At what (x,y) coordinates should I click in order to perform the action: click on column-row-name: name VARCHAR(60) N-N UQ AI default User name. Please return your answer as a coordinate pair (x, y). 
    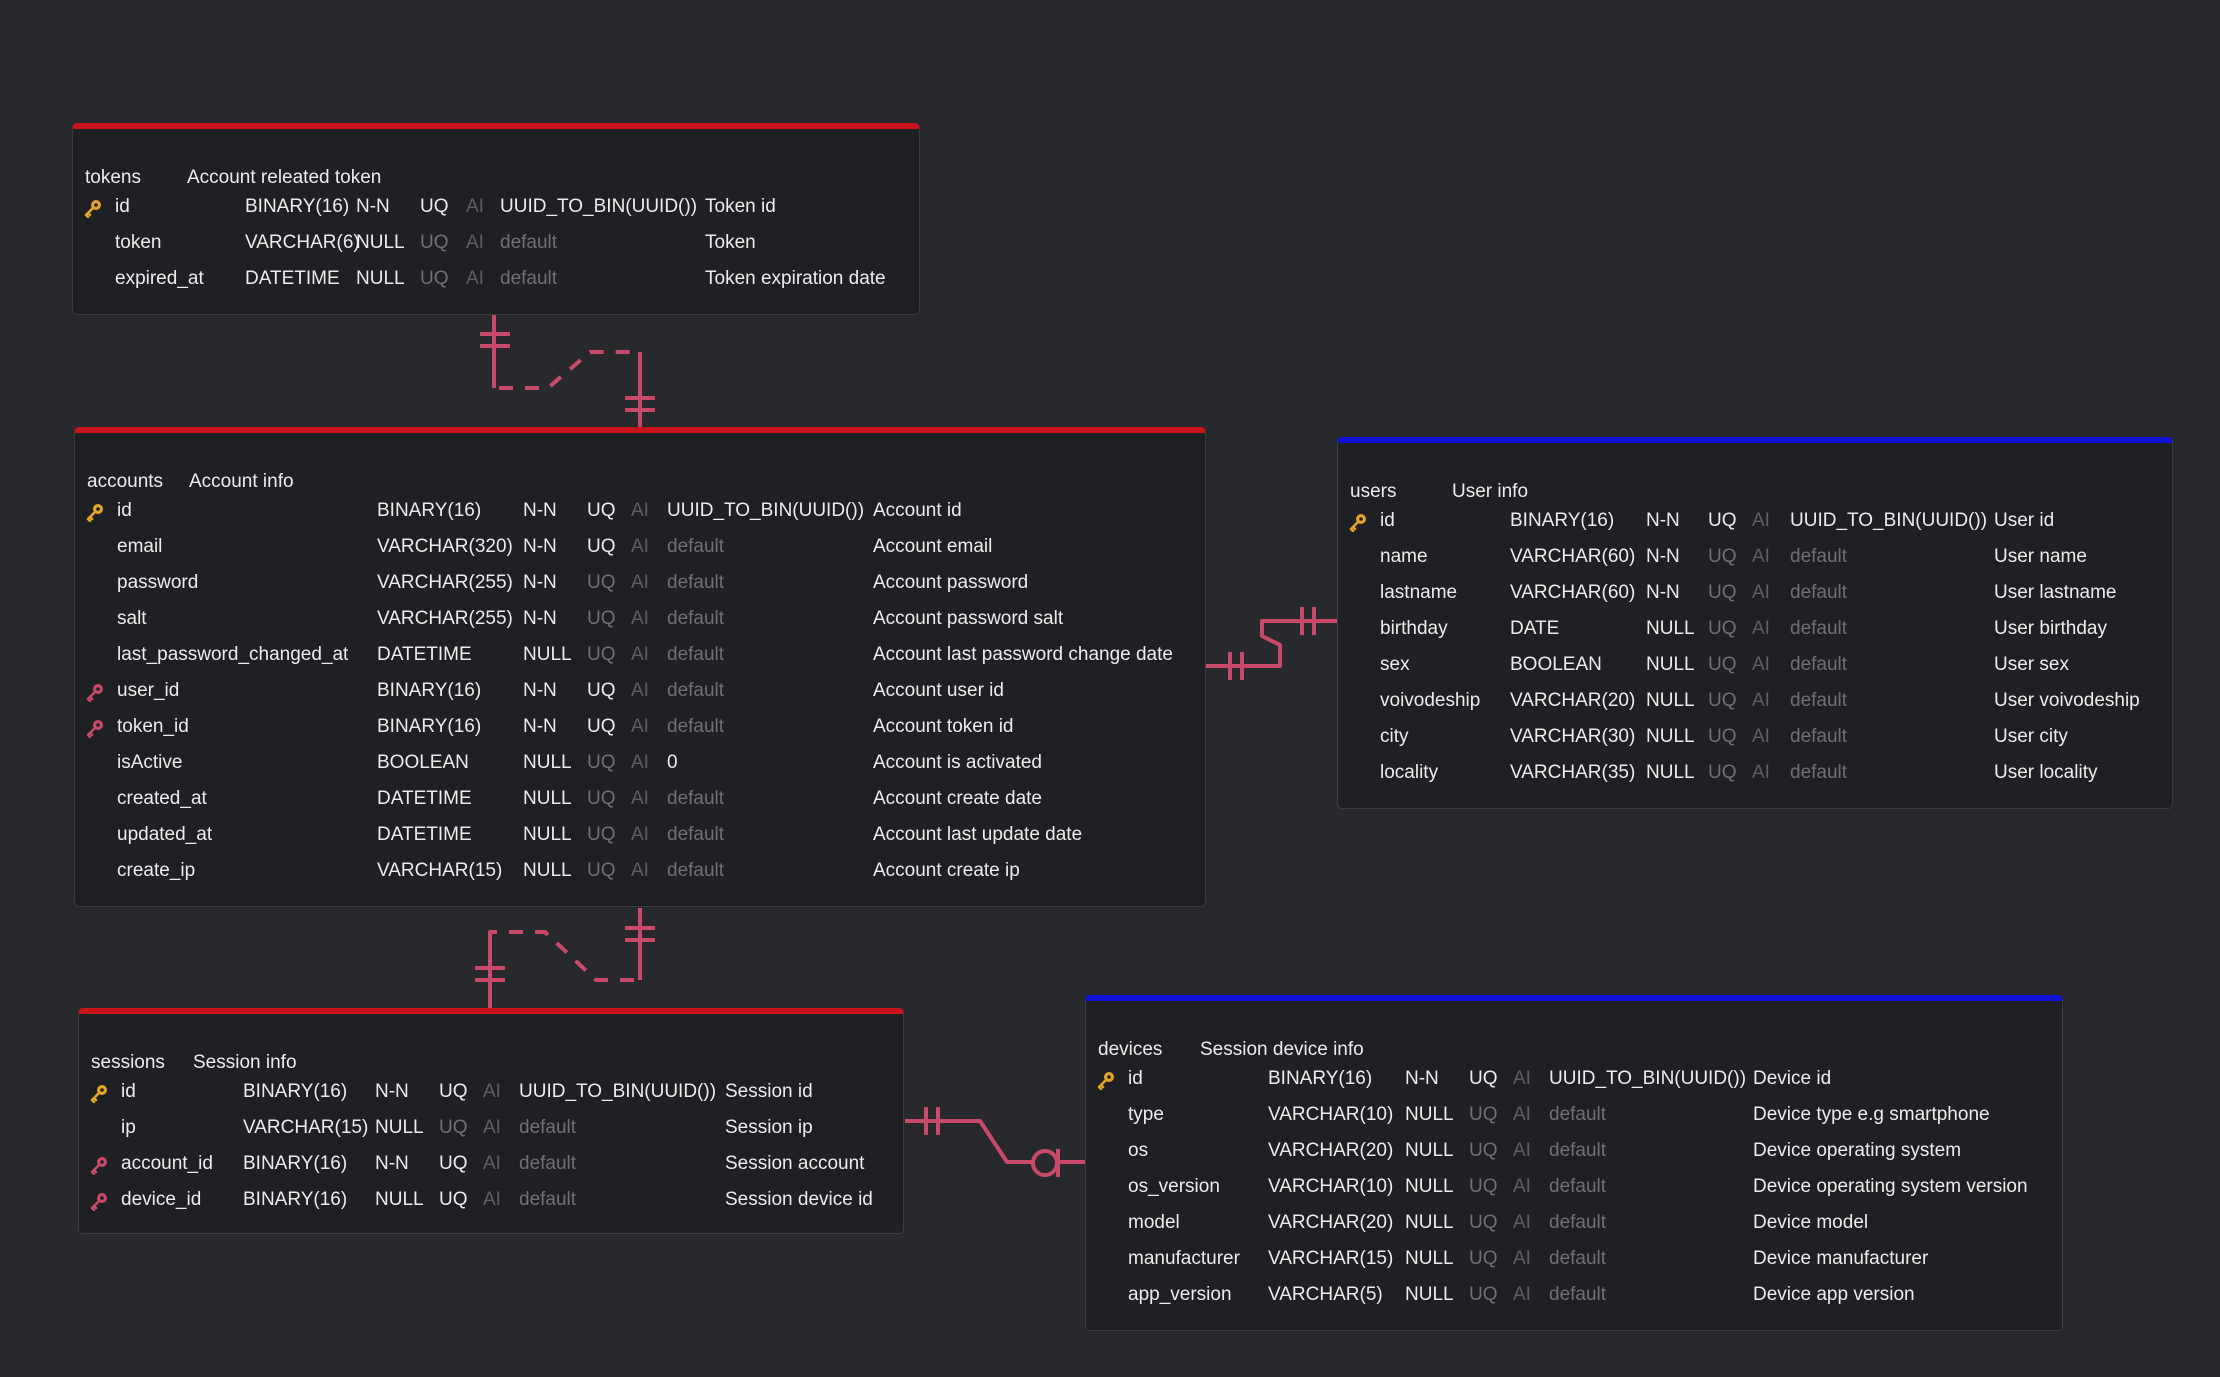
    Looking at the image, I should click on (1755, 557).